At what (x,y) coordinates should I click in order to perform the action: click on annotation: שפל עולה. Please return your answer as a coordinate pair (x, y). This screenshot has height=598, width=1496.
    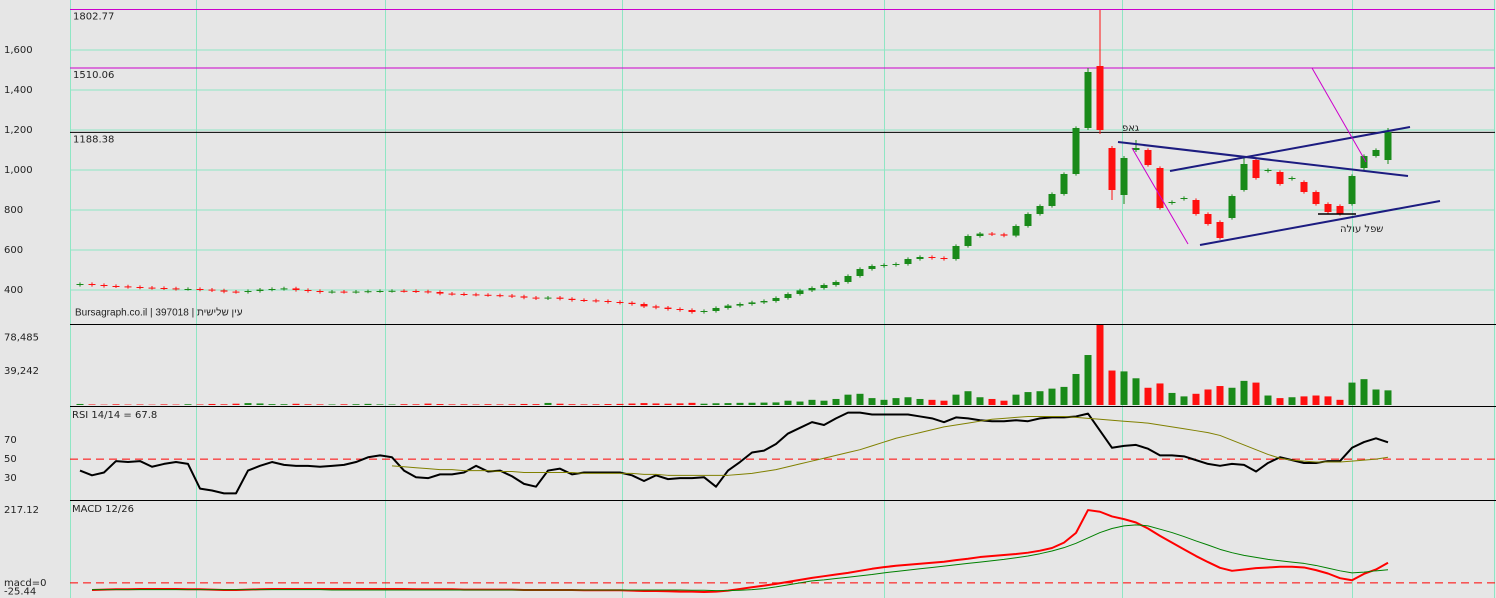
    Looking at the image, I should click on (1361, 229).